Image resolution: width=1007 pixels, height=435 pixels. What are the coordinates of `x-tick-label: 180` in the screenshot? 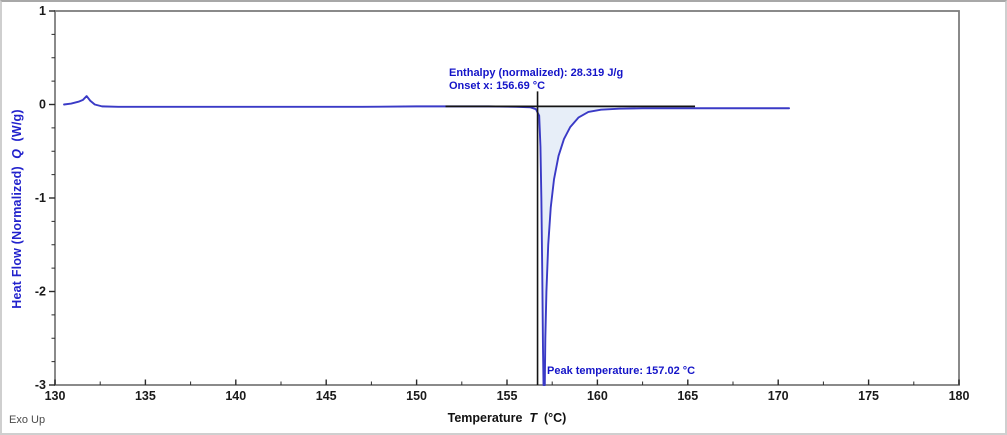 It's located at (959, 396).